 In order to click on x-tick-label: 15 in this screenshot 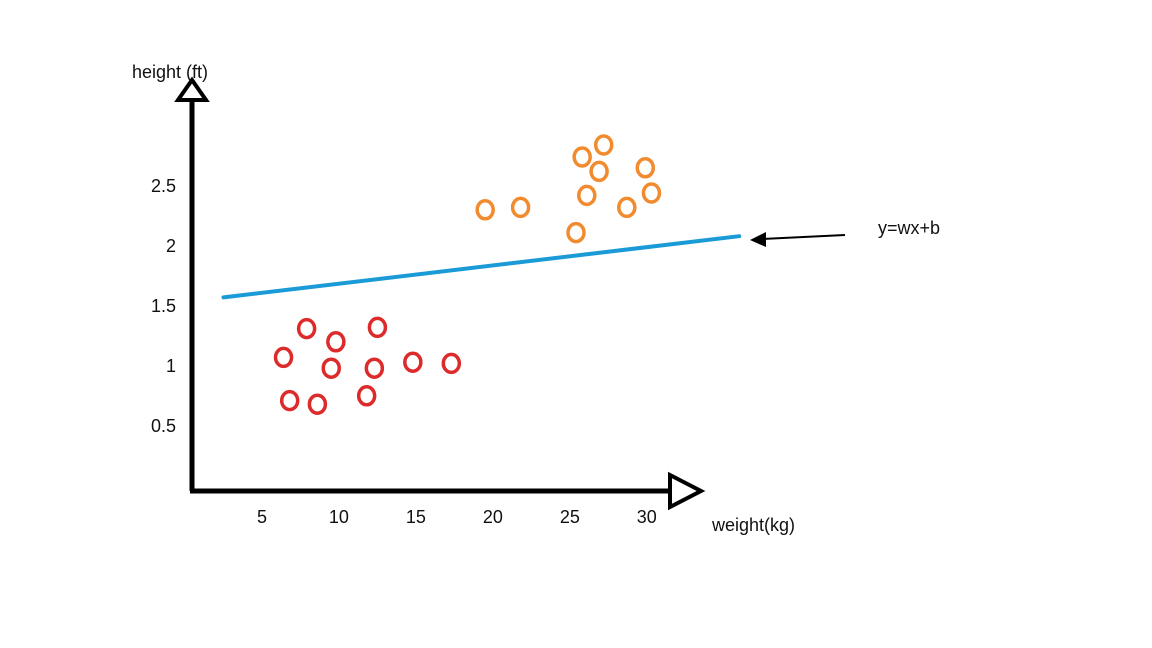, I will do `click(416, 517)`.